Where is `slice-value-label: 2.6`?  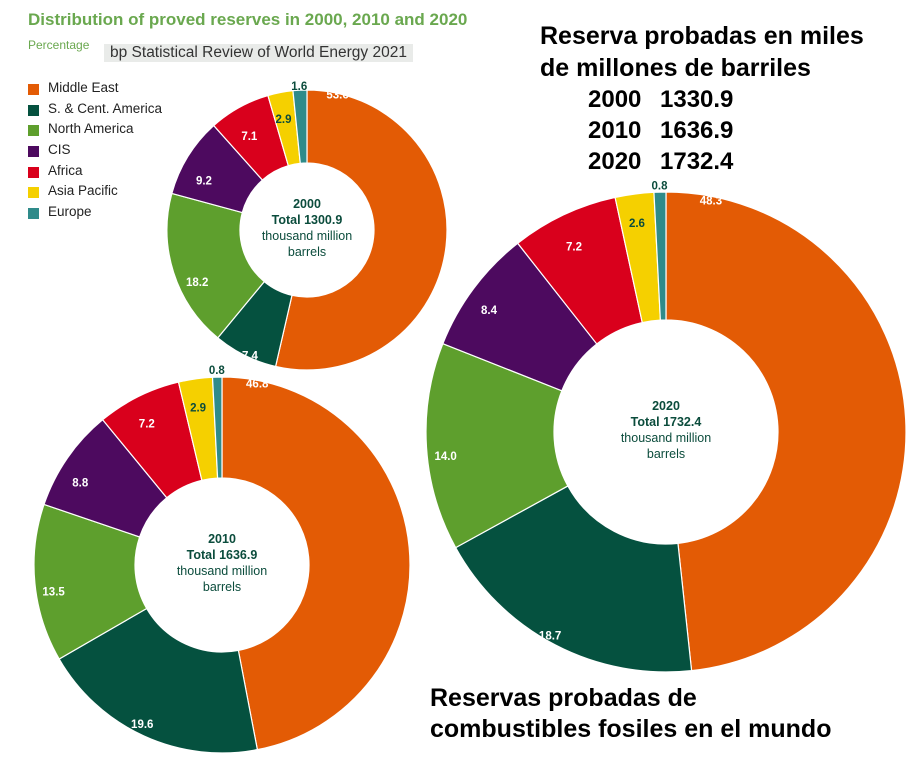 slice-value-label: 2.6 is located at coordinates (637, 224).